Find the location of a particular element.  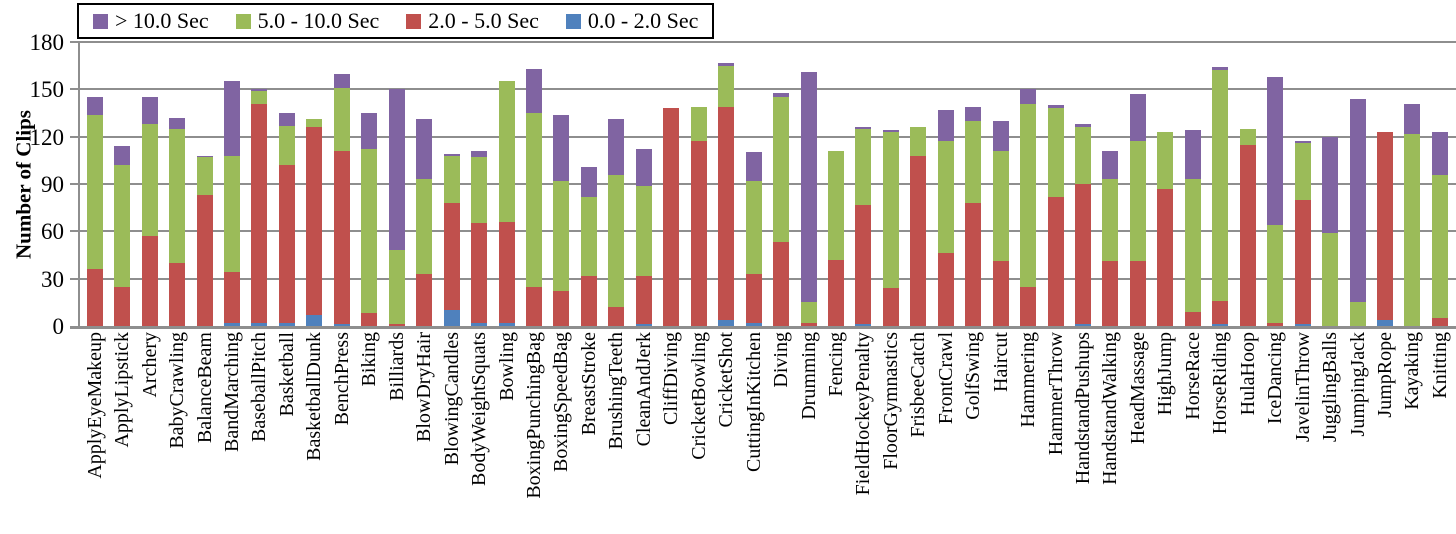

bar-BalanceBeam is located at coordinates (204, 184).